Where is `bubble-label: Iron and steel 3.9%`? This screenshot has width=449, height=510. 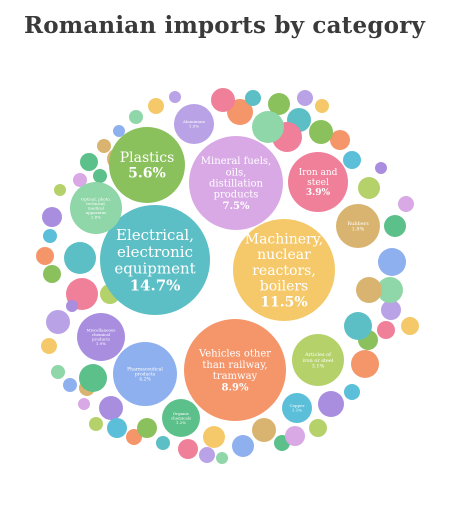
bubble-label: Iron and steel 3.9% is located at coordinates (318, 183).